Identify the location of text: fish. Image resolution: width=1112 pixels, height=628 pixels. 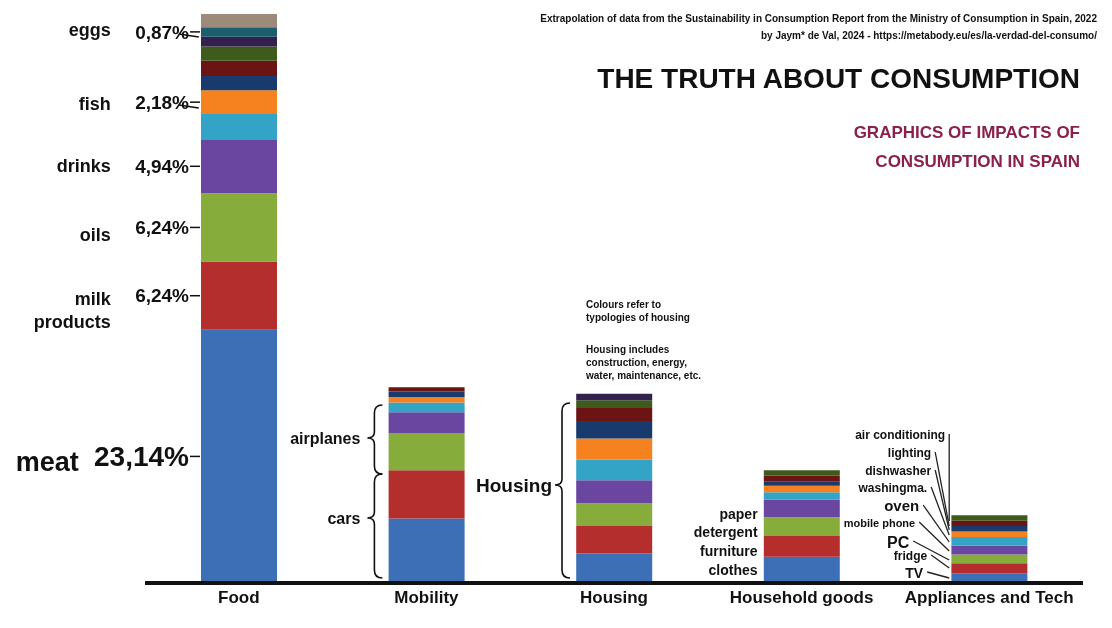
(94, 104).